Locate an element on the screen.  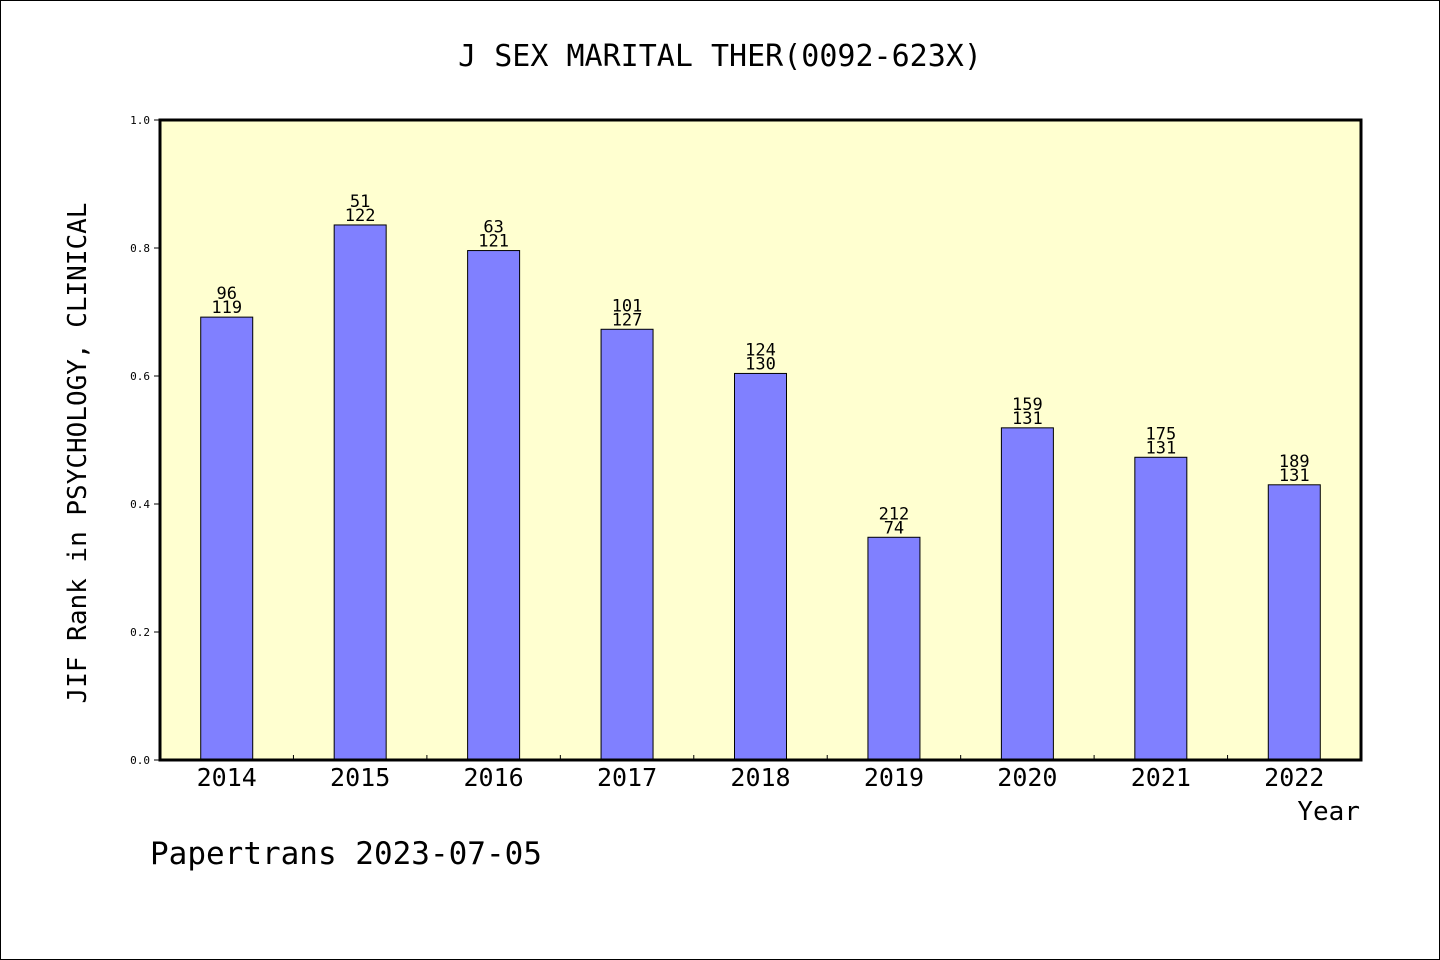
bar-2020 is located at coordinates (1027, 594).